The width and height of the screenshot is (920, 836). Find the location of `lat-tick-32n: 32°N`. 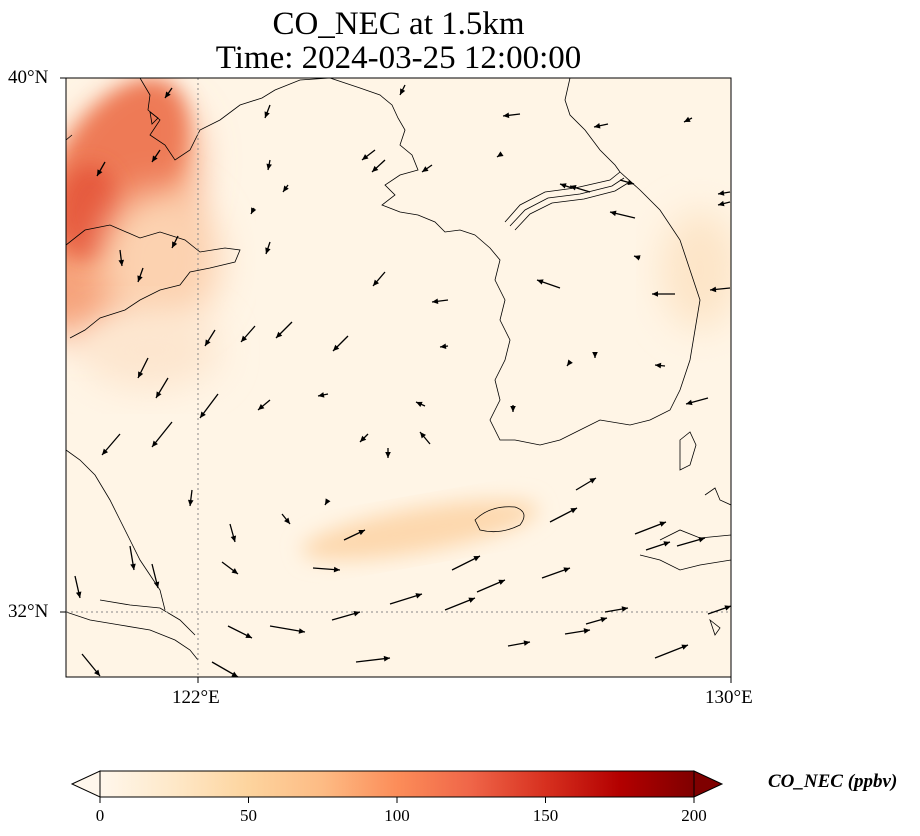

lat-tick-32n: 32°N is located at coordinates (28, 611).